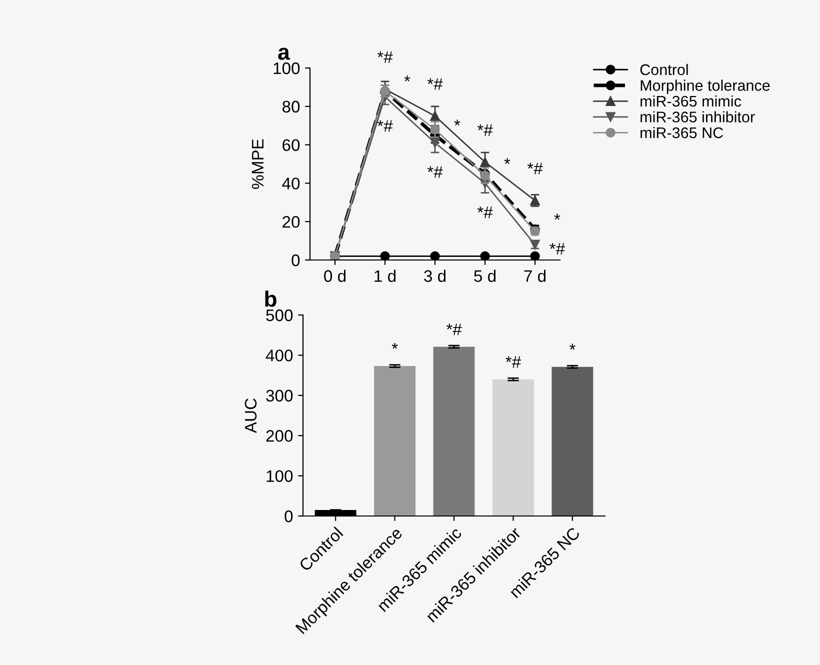  What do you see at coordinates (279, 356) in the screenshot?
I see `y-tick-label: 400` at bounding box center [279, 356].